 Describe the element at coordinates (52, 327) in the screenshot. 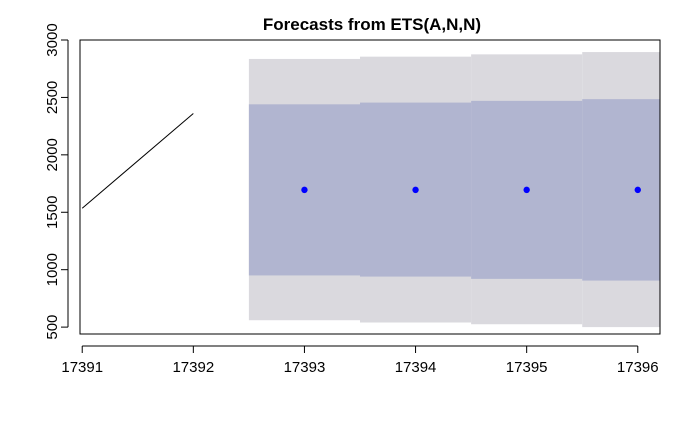

I see `y-tick-label: 500` at that location.